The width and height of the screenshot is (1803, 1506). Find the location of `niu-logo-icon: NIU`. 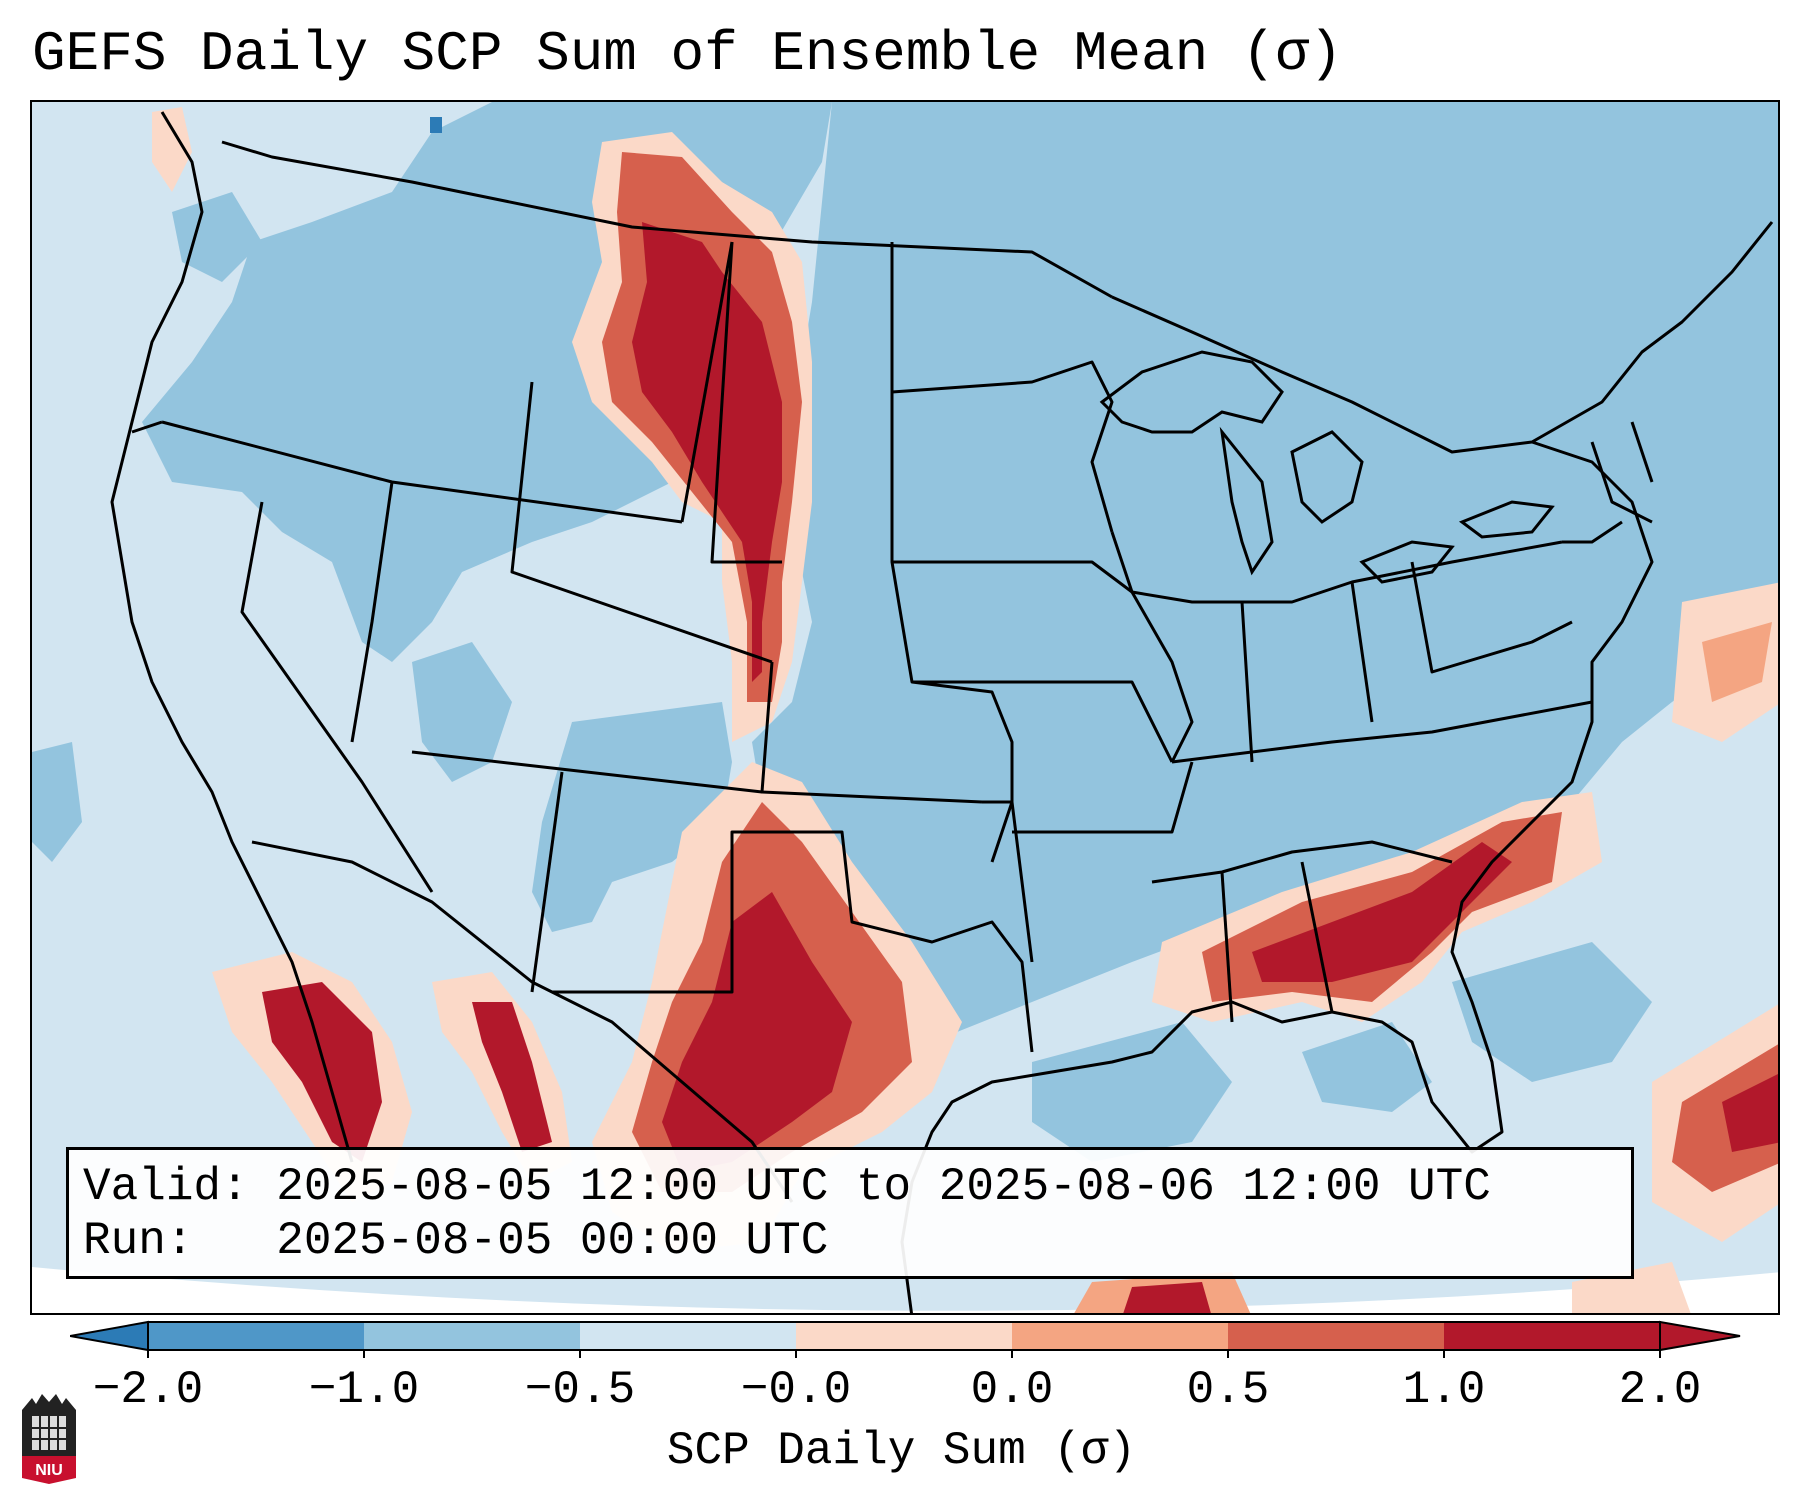

niu-logo-icon: NIU is located at coordinates (49, 1439).